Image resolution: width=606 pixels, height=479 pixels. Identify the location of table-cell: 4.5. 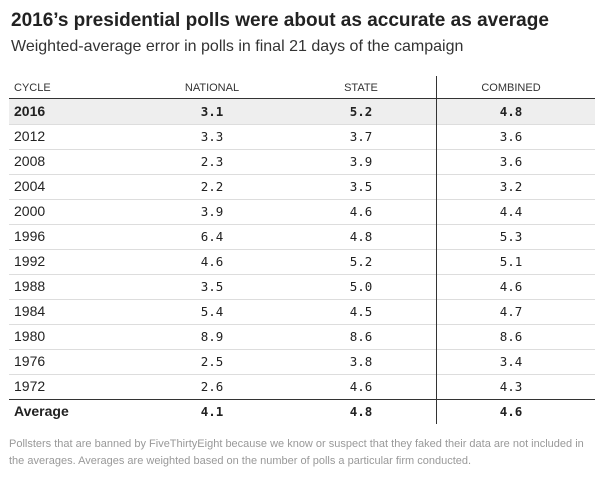
(361, 311).